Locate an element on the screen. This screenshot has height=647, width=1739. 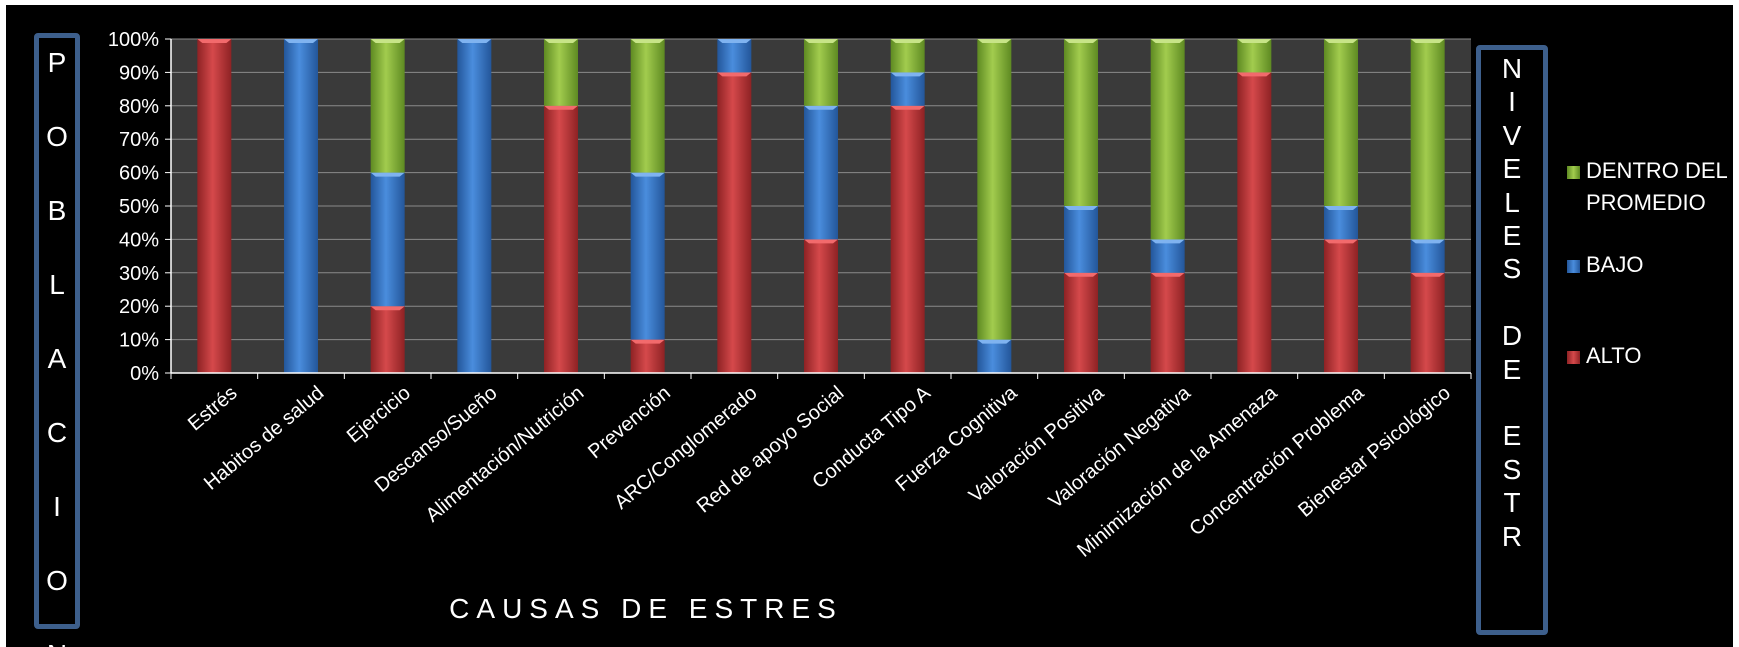
x-tick-label: Prevención is located at coordinates (629, 422).